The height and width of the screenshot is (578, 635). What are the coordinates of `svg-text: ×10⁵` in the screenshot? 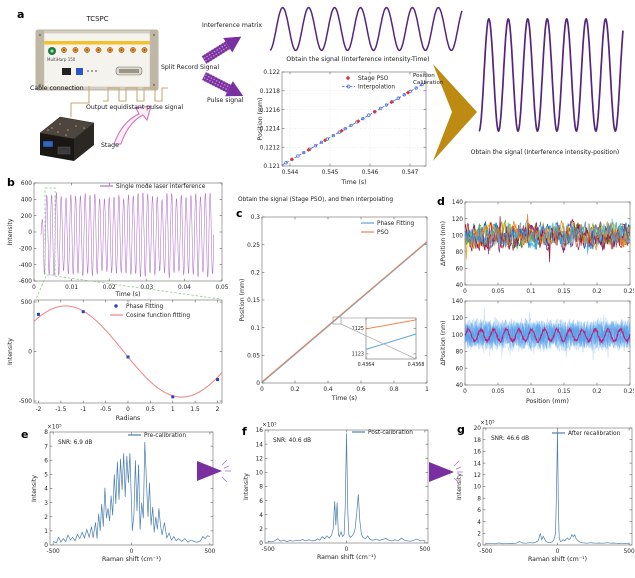 It's located at (269, 425).